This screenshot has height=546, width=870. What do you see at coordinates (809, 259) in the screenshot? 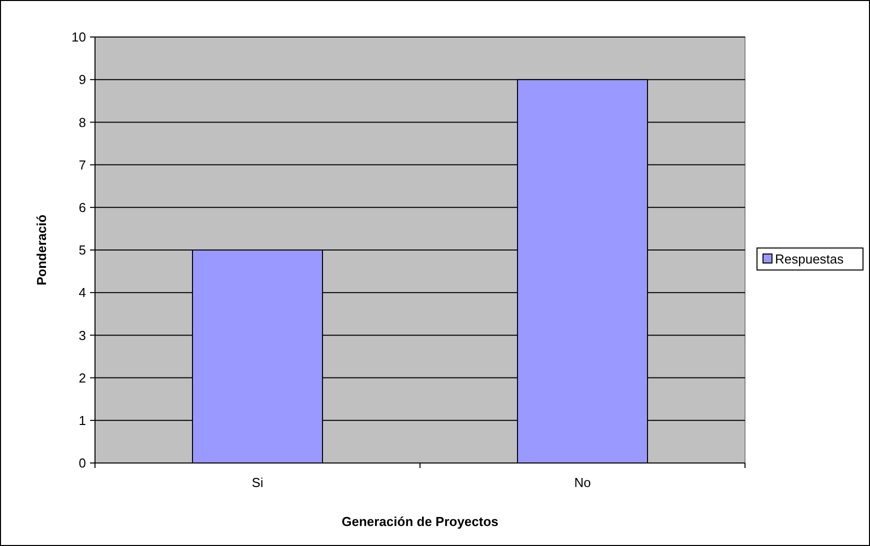
I see `legend-label: Respuestas` at bounding box center [809, 259].